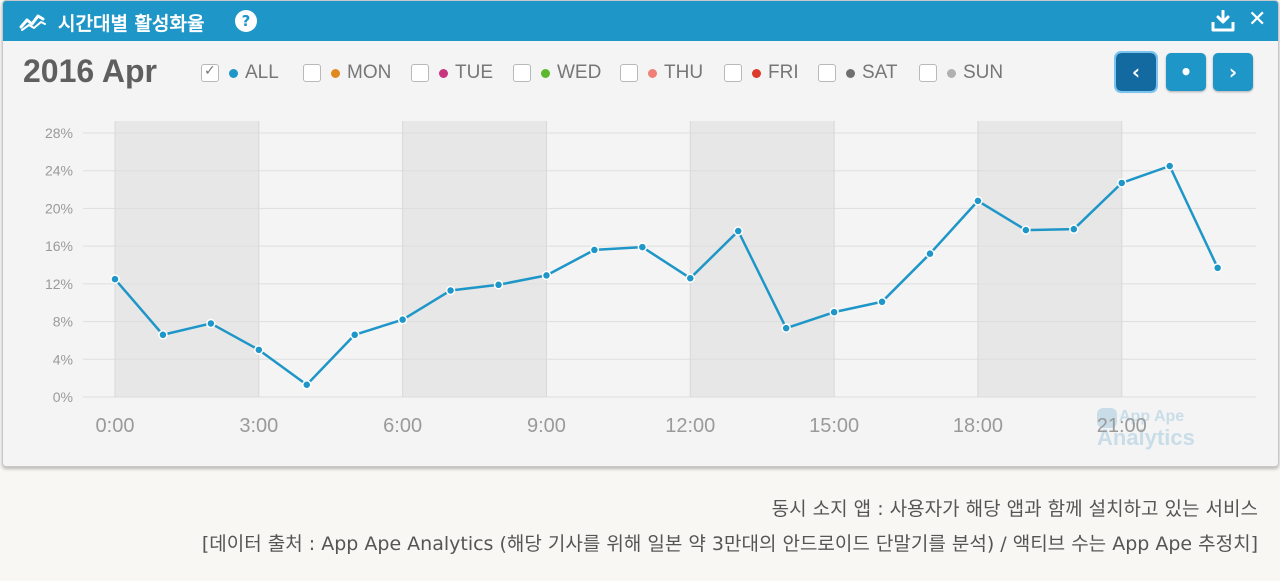 Image resolution: width=1280 pixels, height=581 pixels. I want to click on check-icon: ✓, so click(210, 71).